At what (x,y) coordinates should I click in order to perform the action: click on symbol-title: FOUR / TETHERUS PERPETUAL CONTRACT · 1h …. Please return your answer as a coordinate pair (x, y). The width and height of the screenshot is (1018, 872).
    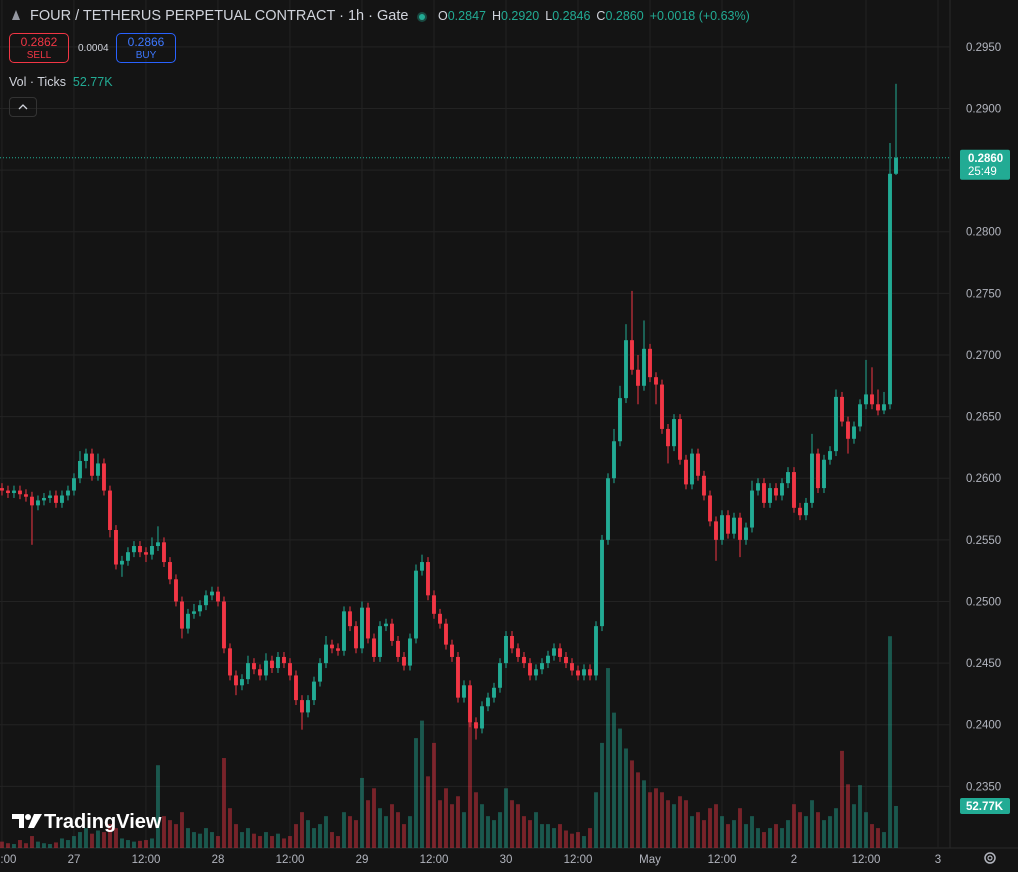
    Looking at the image, I should click on (219, 16).